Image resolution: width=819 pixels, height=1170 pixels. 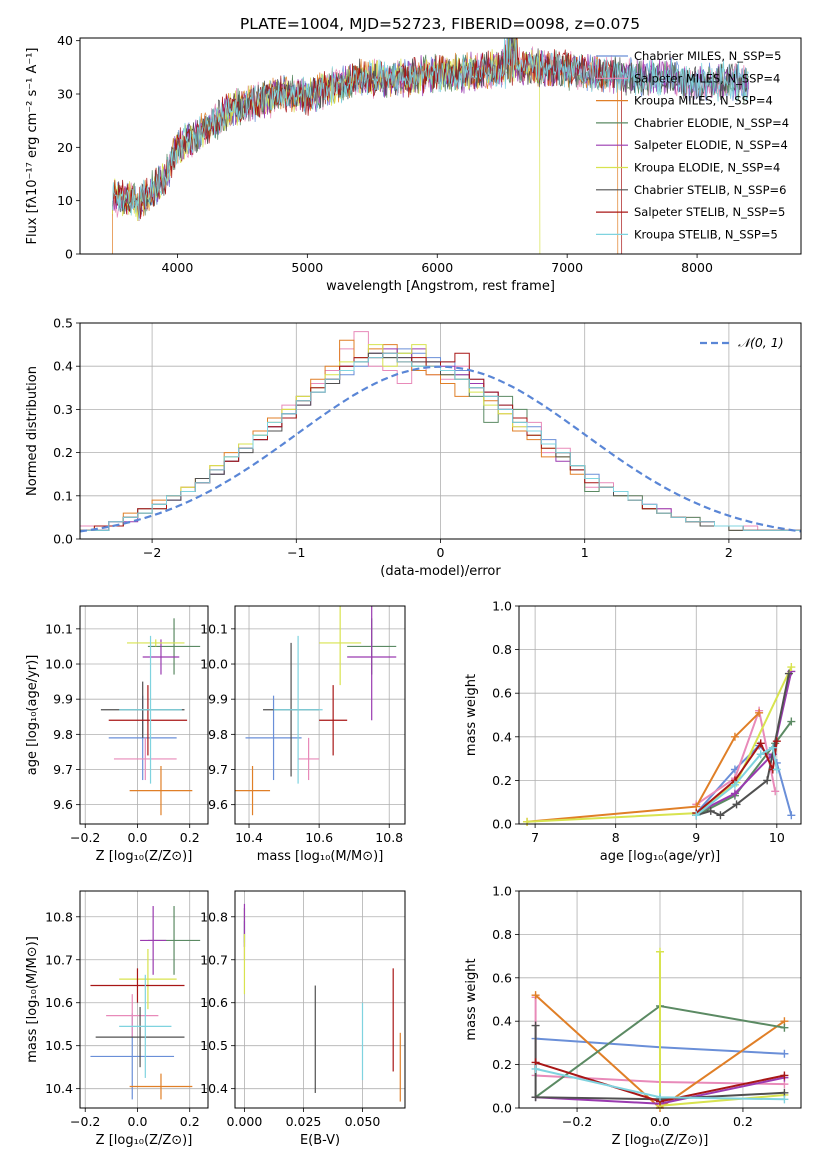 What do you see at coordinates (706, 234) in the screenshot?
I see `legend-label: Kroupa STELIB, N_SSP=5` at bounding box center [706, 234].